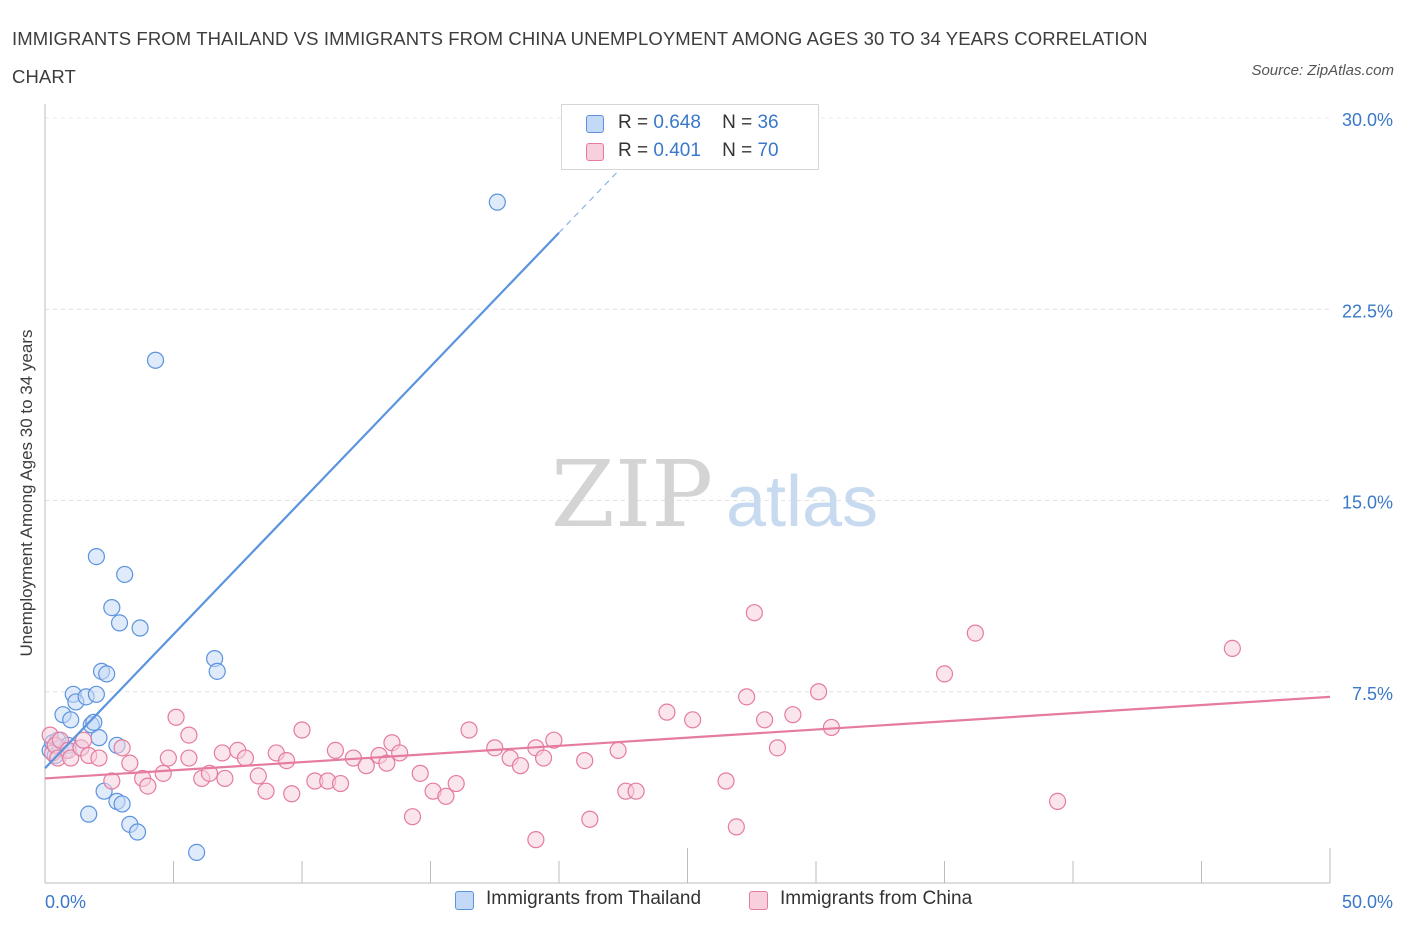 The height and width of the screenshot is (930, 1406). I want to click on thailand-swatch, so click(595, 124).